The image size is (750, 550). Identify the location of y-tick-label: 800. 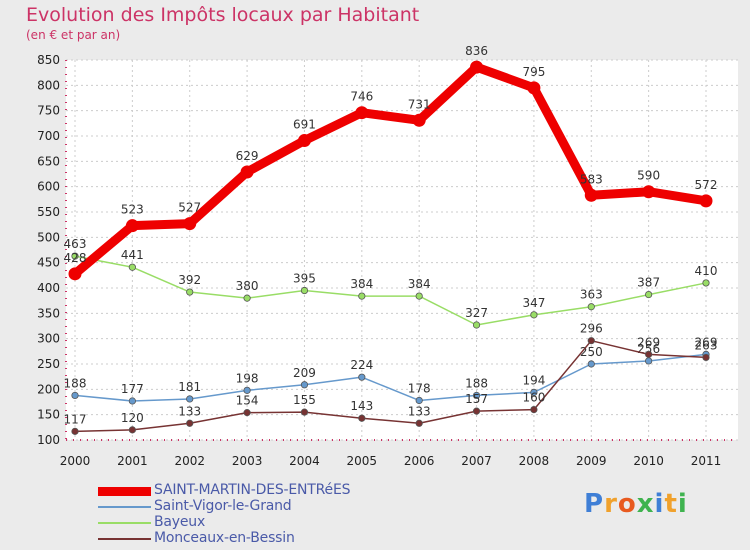
(48, 85).